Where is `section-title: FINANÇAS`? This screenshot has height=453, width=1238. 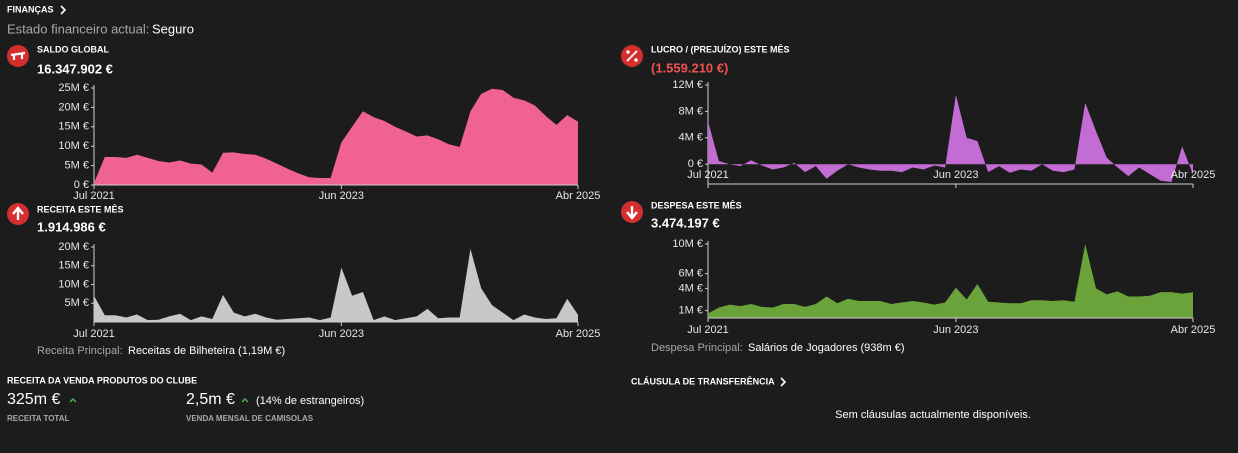
section-title: FINANÇAS is located at coordinates (30, 9).